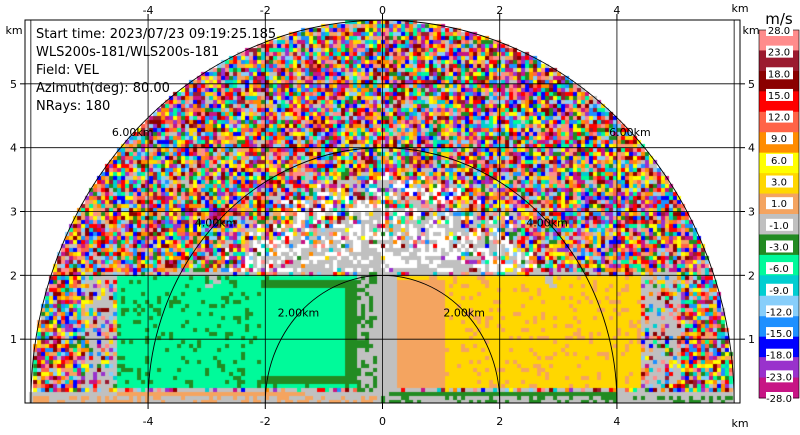  What do you see at coordinates (156, 34) in the screenshot?
I see `info-line: Start time: 2023/07/23 09:19:25.185` at bounding box center [156, 34].